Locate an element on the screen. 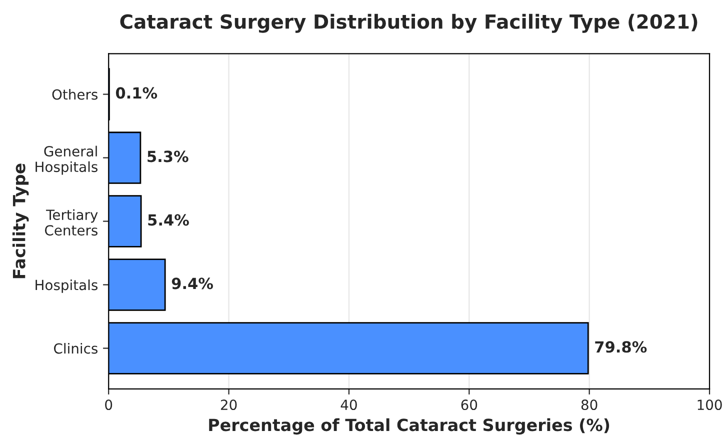 This screenshot has width=724, height=447. data-label: 79.8% is located at coordinates (621, 347).